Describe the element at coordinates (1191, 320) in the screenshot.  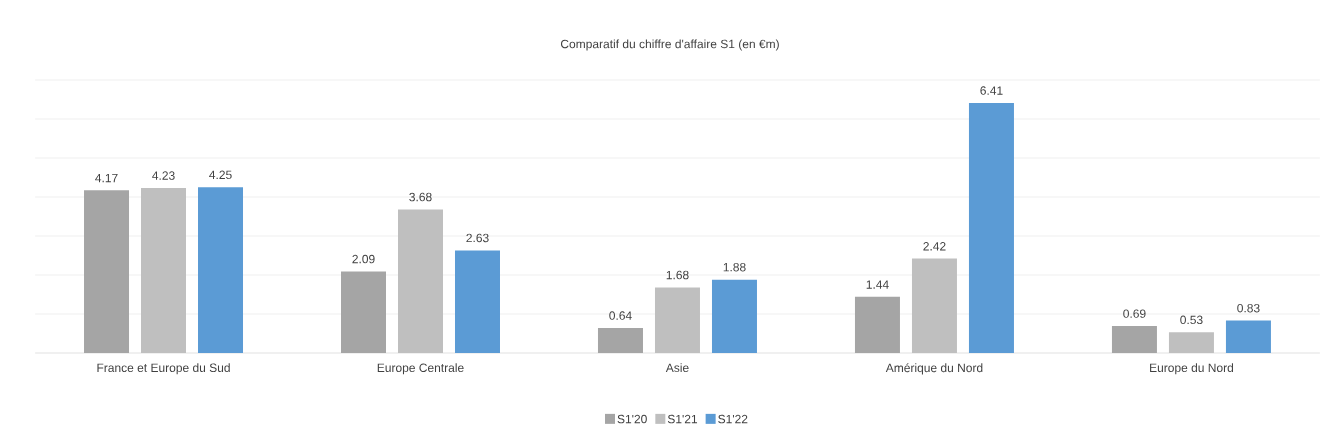
I see `data-label: 0.53` at that location.